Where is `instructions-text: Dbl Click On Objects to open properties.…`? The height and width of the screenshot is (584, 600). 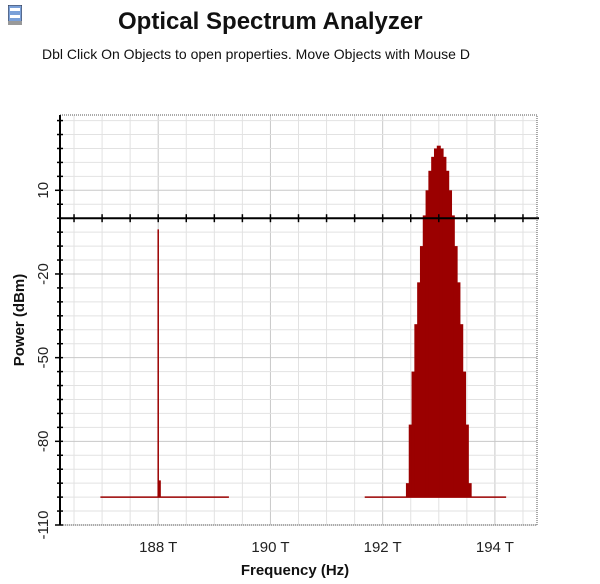
instructions-text: Dbl Click On Objects to open properties.… is located at coordinates (256, 54).